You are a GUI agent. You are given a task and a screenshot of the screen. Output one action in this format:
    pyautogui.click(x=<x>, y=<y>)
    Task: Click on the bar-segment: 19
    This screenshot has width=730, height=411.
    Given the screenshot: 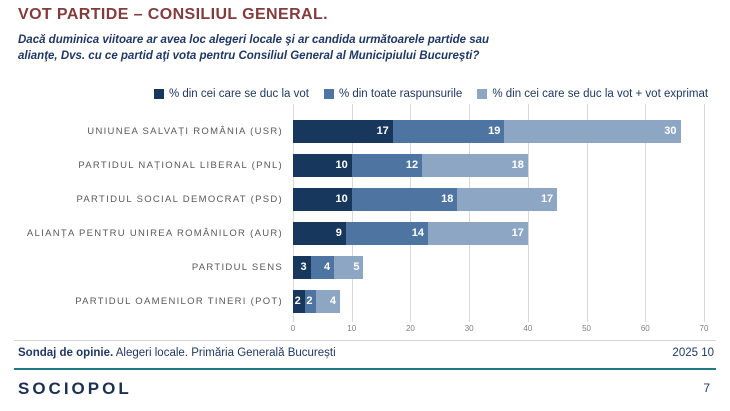 What is the action you would take?
    pyautogui.click(x=448, y=131)
    